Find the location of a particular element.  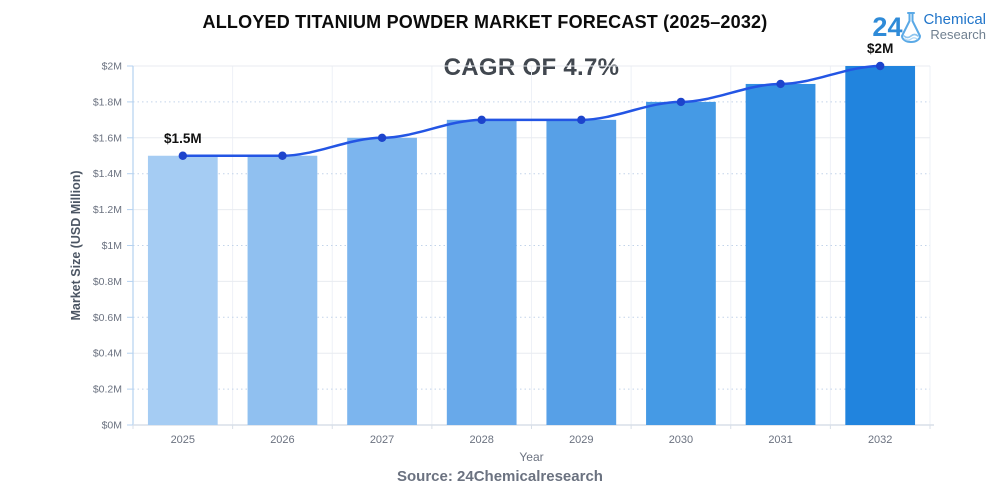

logo-wordmark: Chemical Research is located at coordinates (954, 26).